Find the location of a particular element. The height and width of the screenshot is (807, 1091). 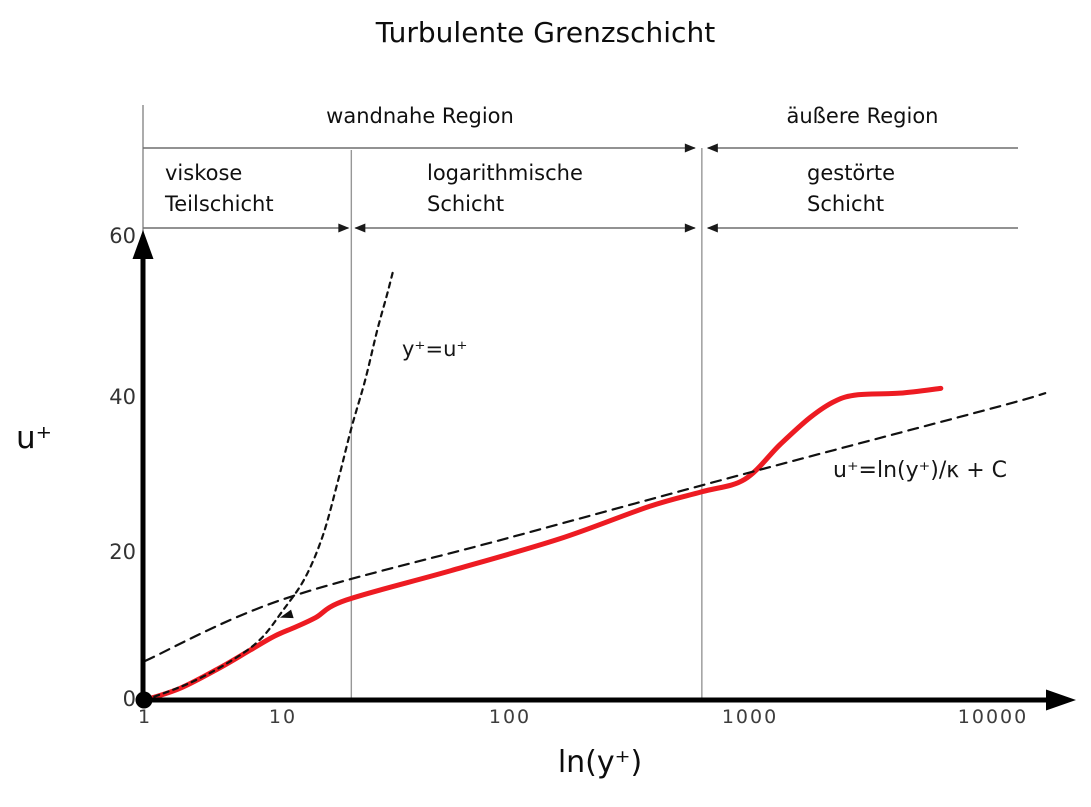

origin-dot is located at coordinates (144, 700).